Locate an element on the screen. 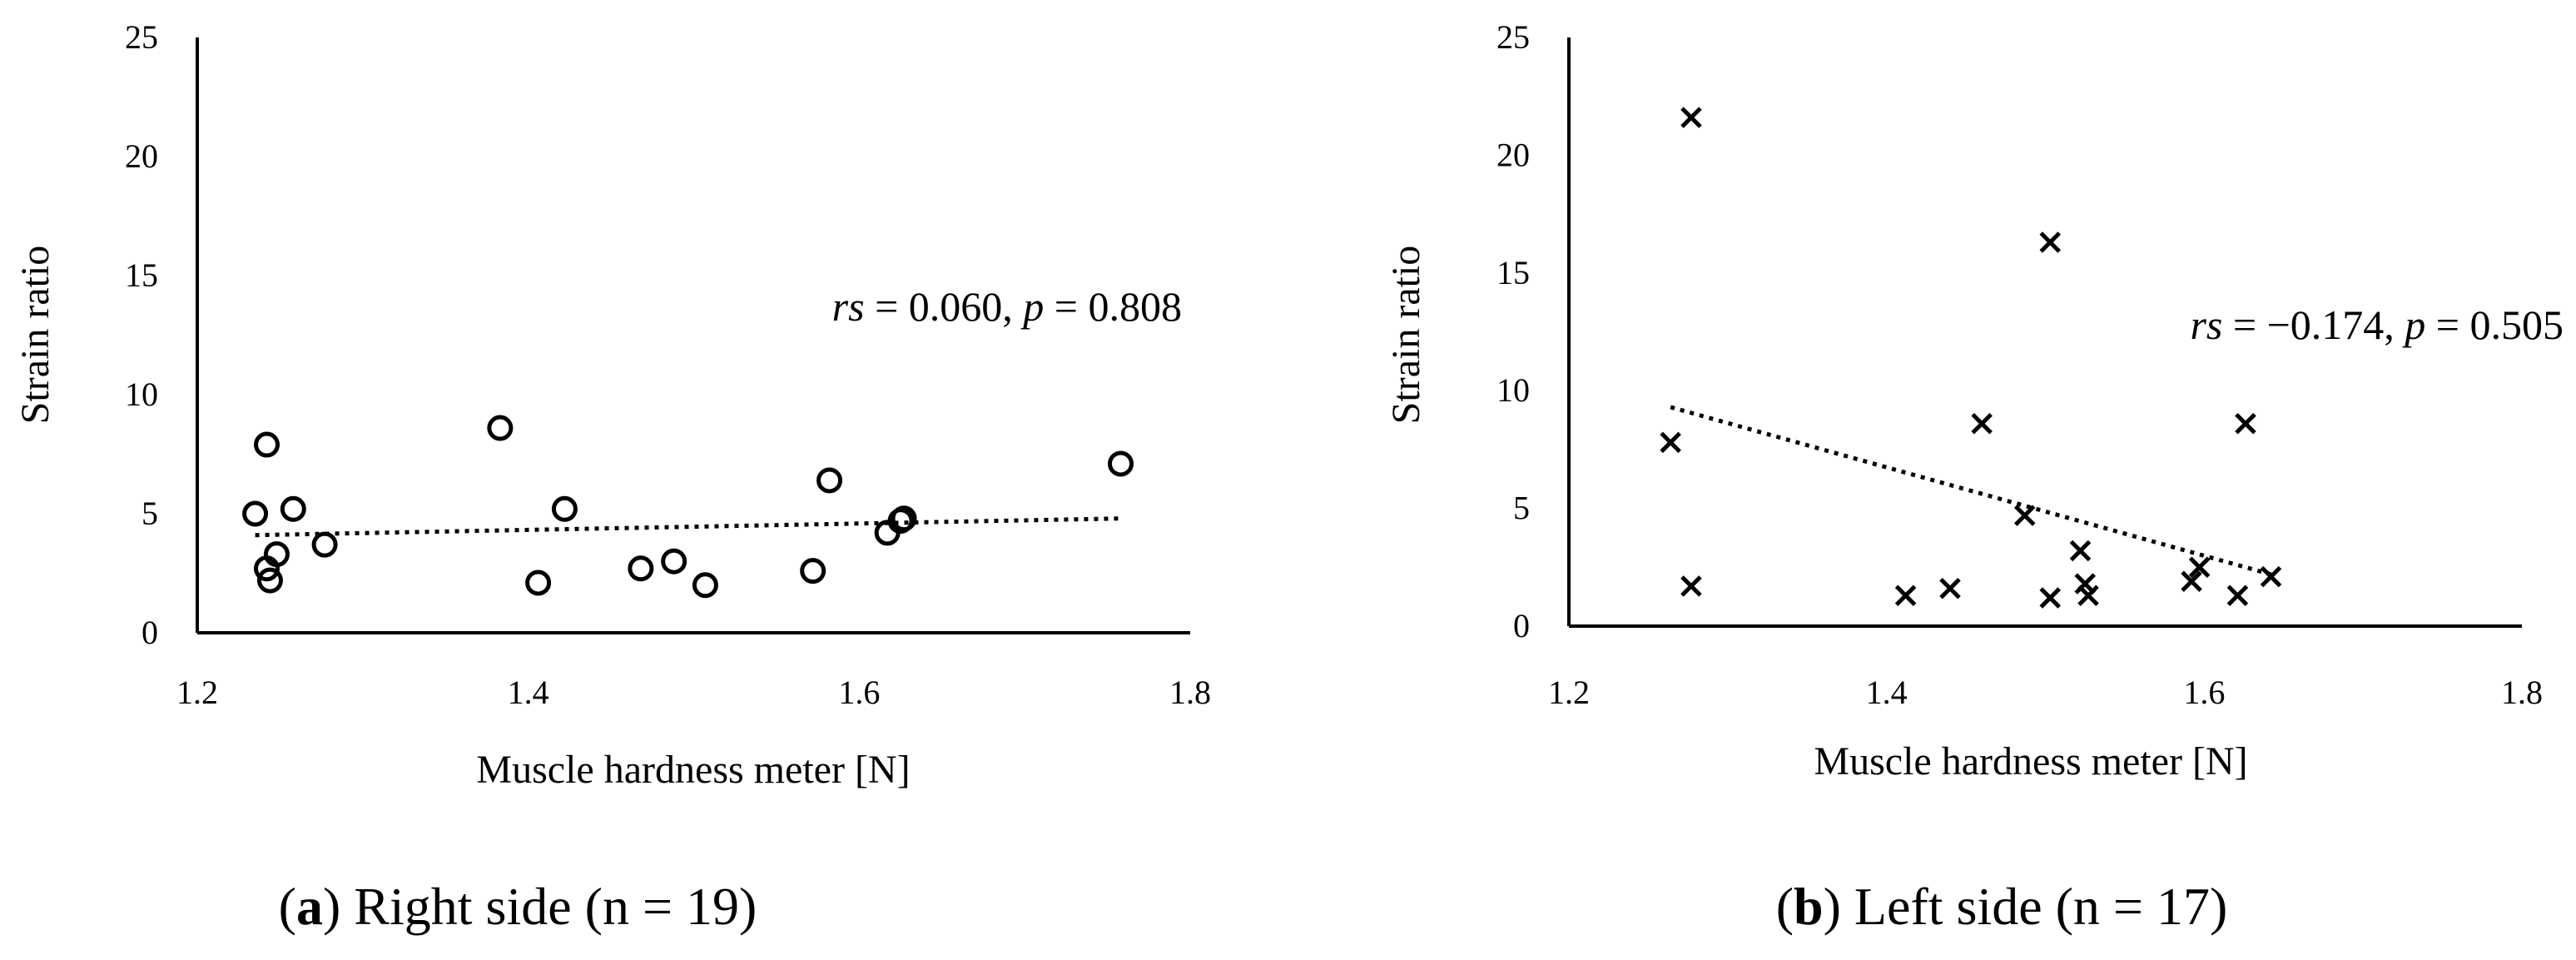 This screenshot has width=2576, height=960. caption-part: b is located at coordinates (1809, 906).